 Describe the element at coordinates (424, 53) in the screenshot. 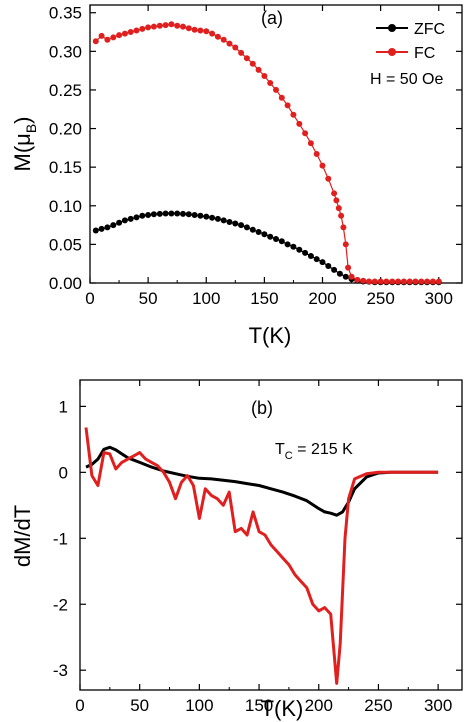

I see `legend-label-fc: FC` at that location.